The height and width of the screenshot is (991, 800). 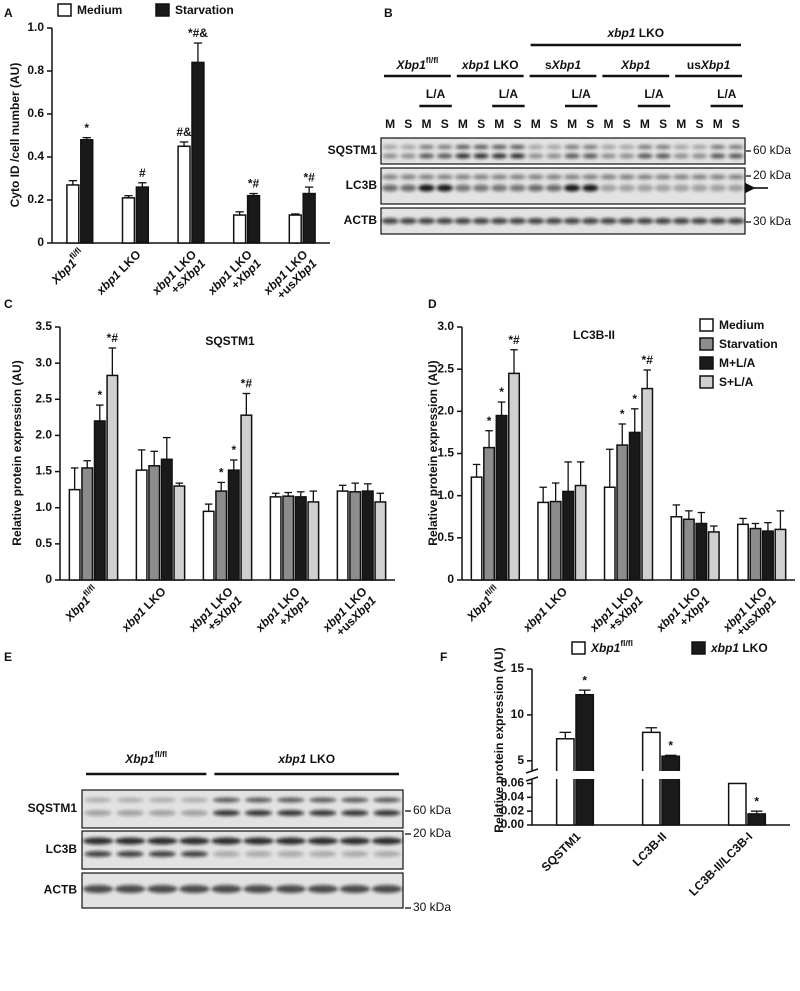 I want to click on panel-letter: D, so click(x=432, y=304).